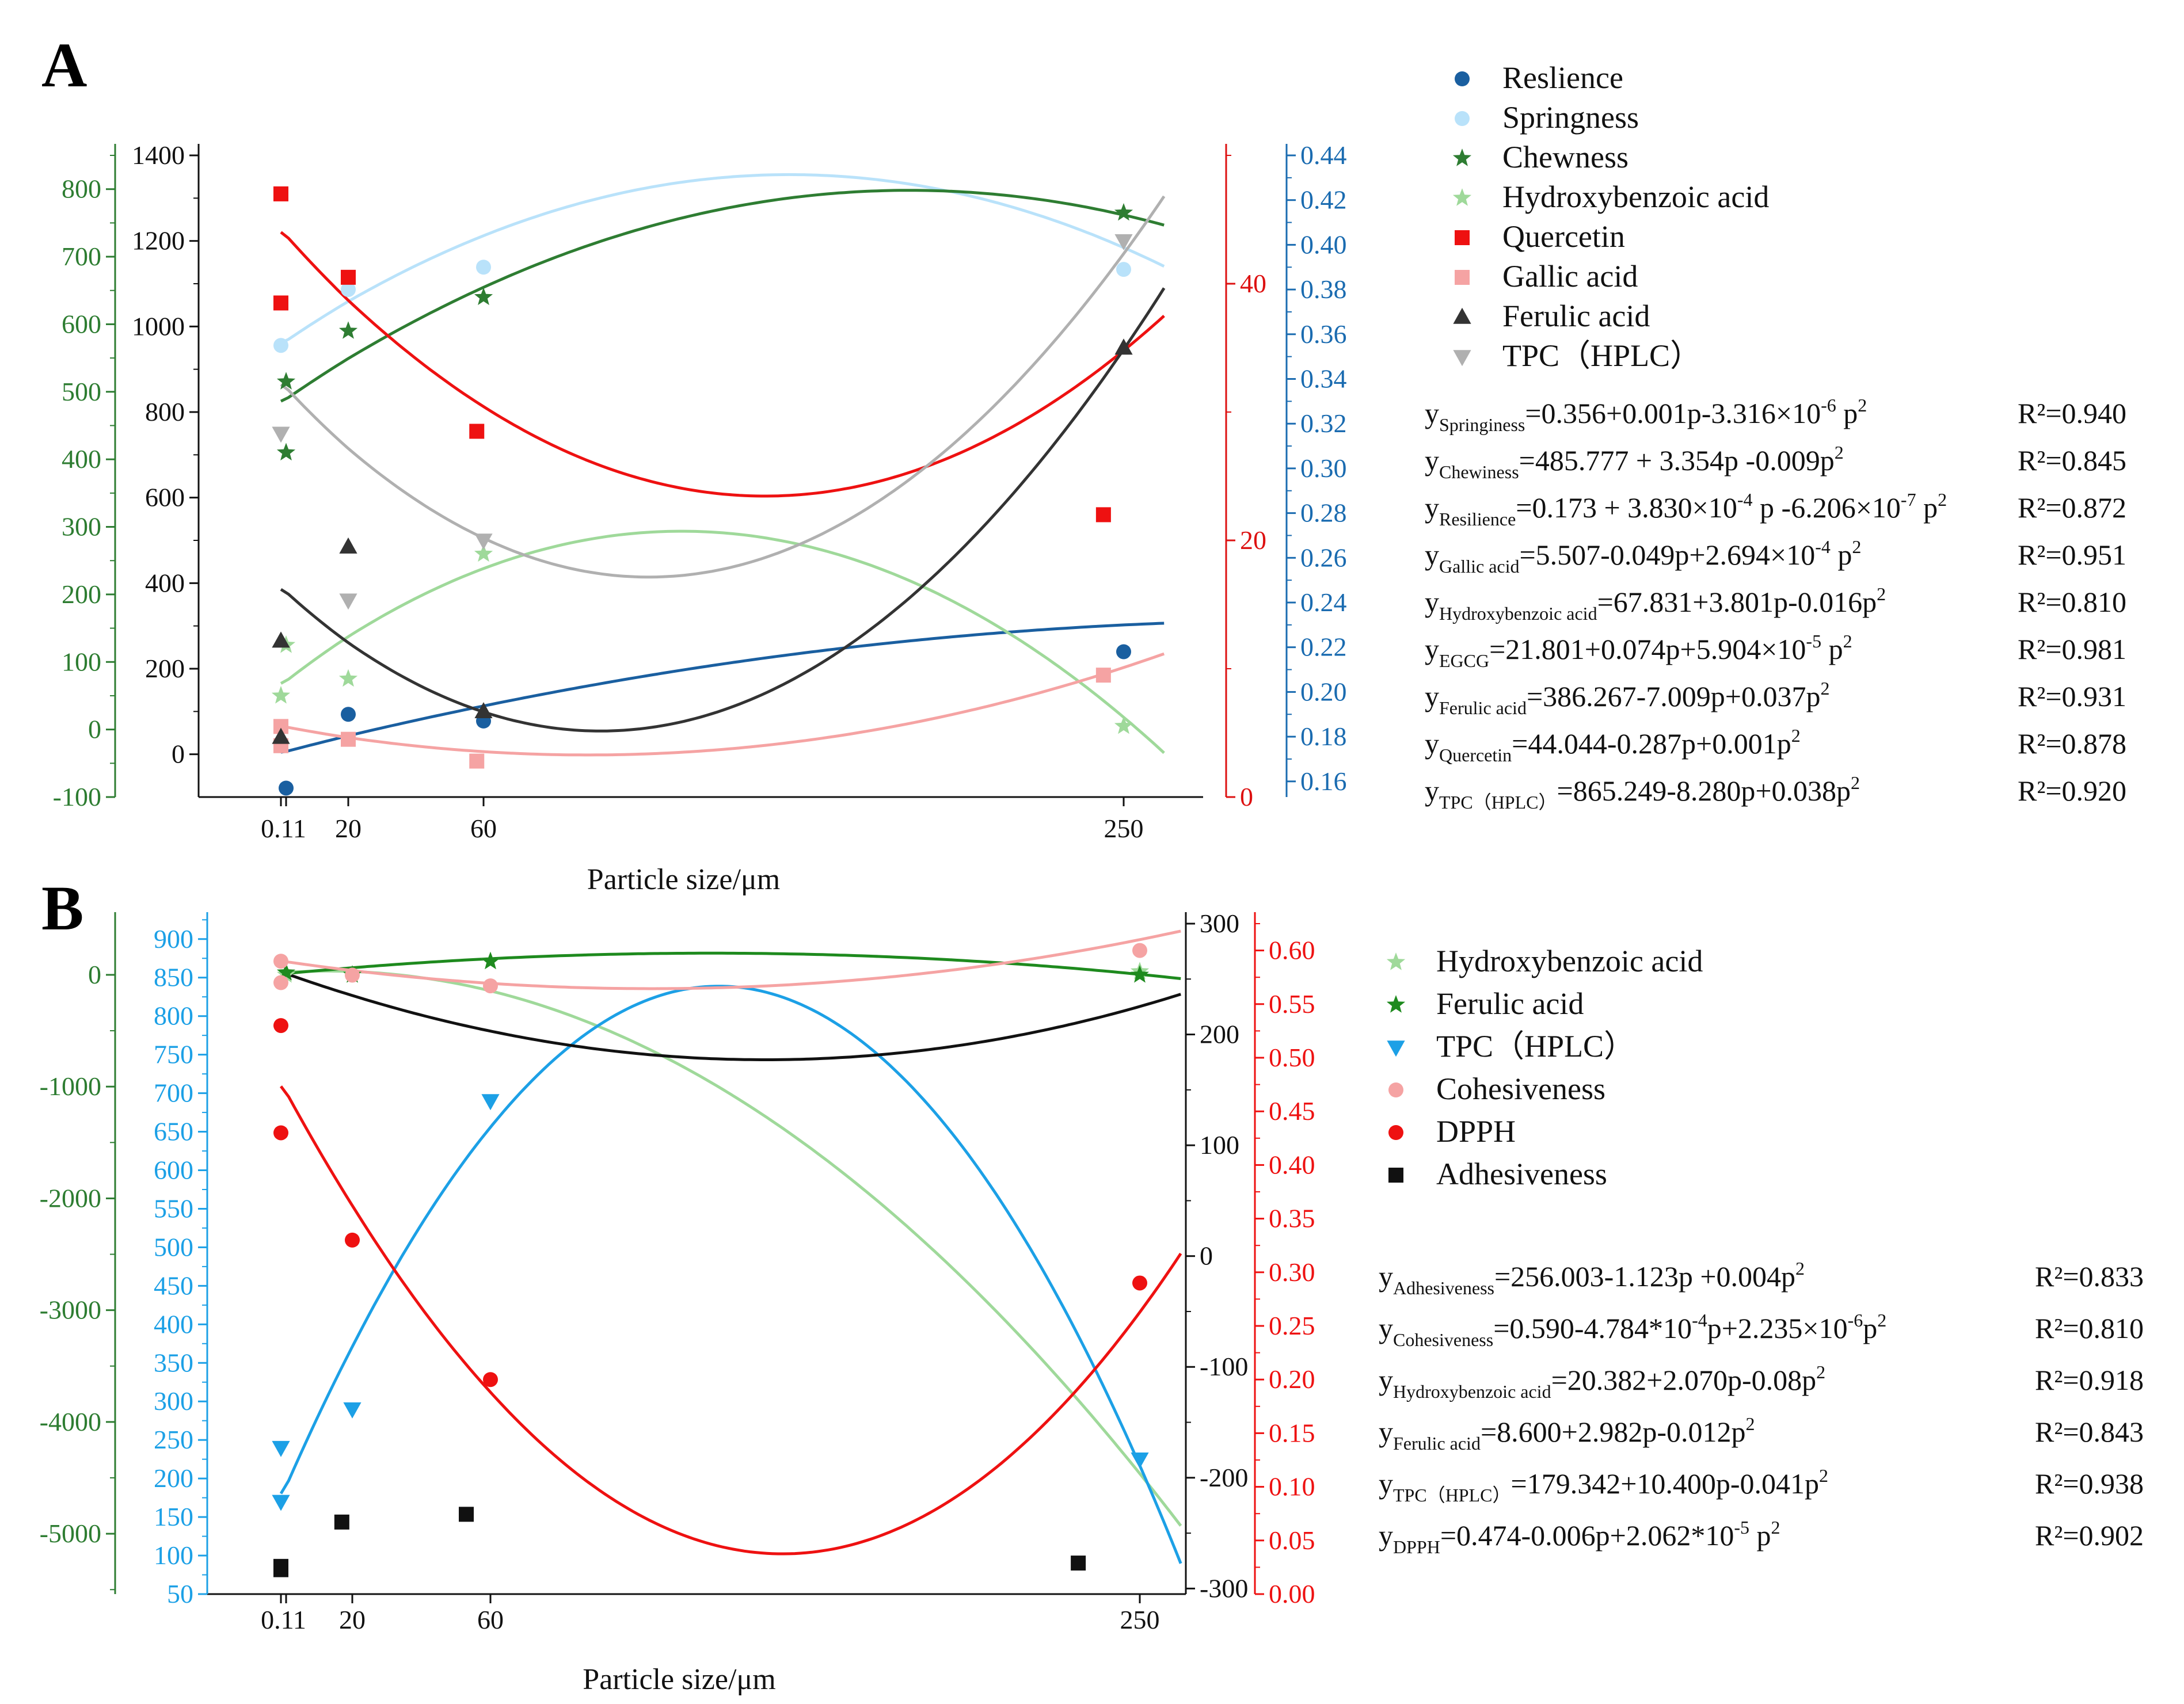  Describe the element at coordinates (2089, 1535) in the screenshot. I see `r-squared-dpph: R²=0.902` at that location.